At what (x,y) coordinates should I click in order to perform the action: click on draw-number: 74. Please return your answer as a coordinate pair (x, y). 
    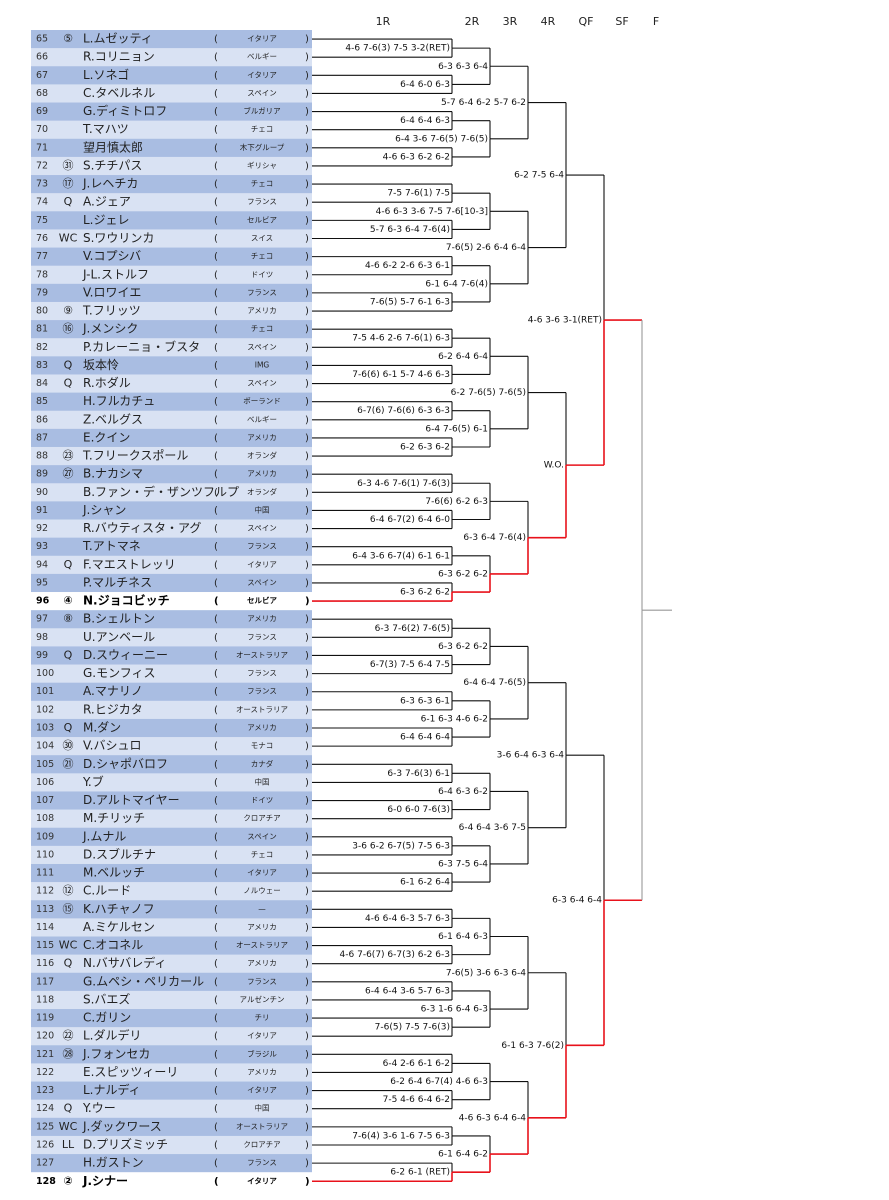
    Looking at the image, I should click on (42, 202).